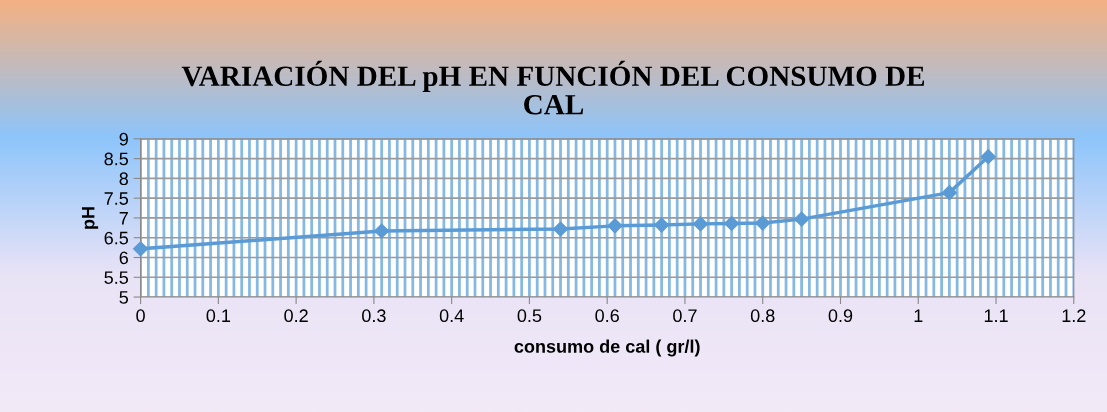 This screenshot has height=412, width=1107. I want to click on y-tick-label: 8.5, so click(116, 159).